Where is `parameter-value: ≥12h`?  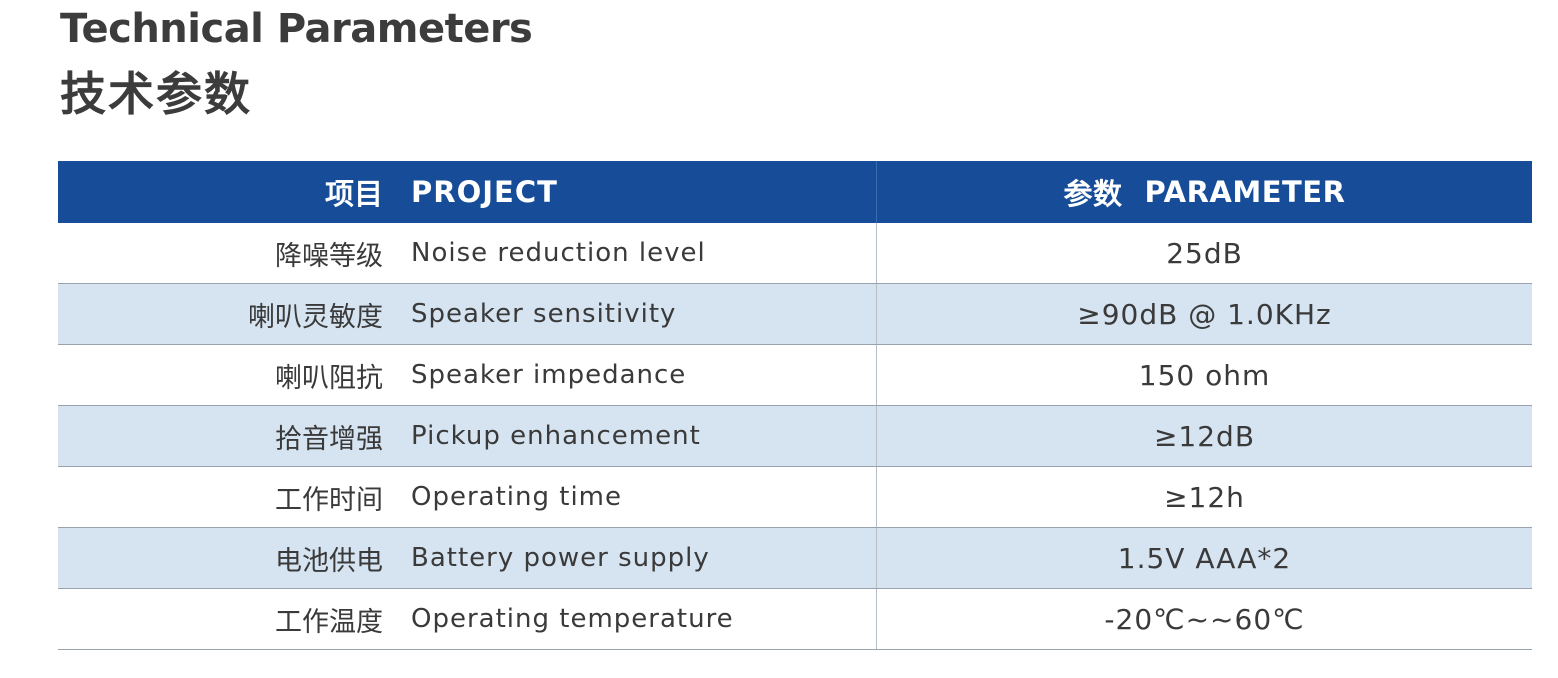
parameter-value: ≥12h is located at coordinates (1204, 497).